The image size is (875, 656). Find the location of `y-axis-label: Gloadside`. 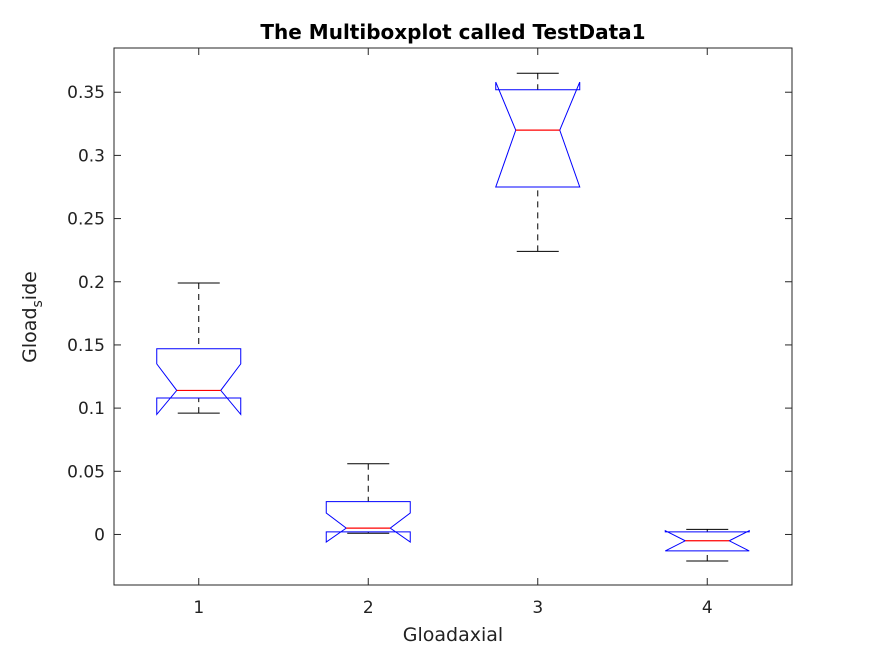

y-axis-label: Gloadside is located at coordinates (32, 317).